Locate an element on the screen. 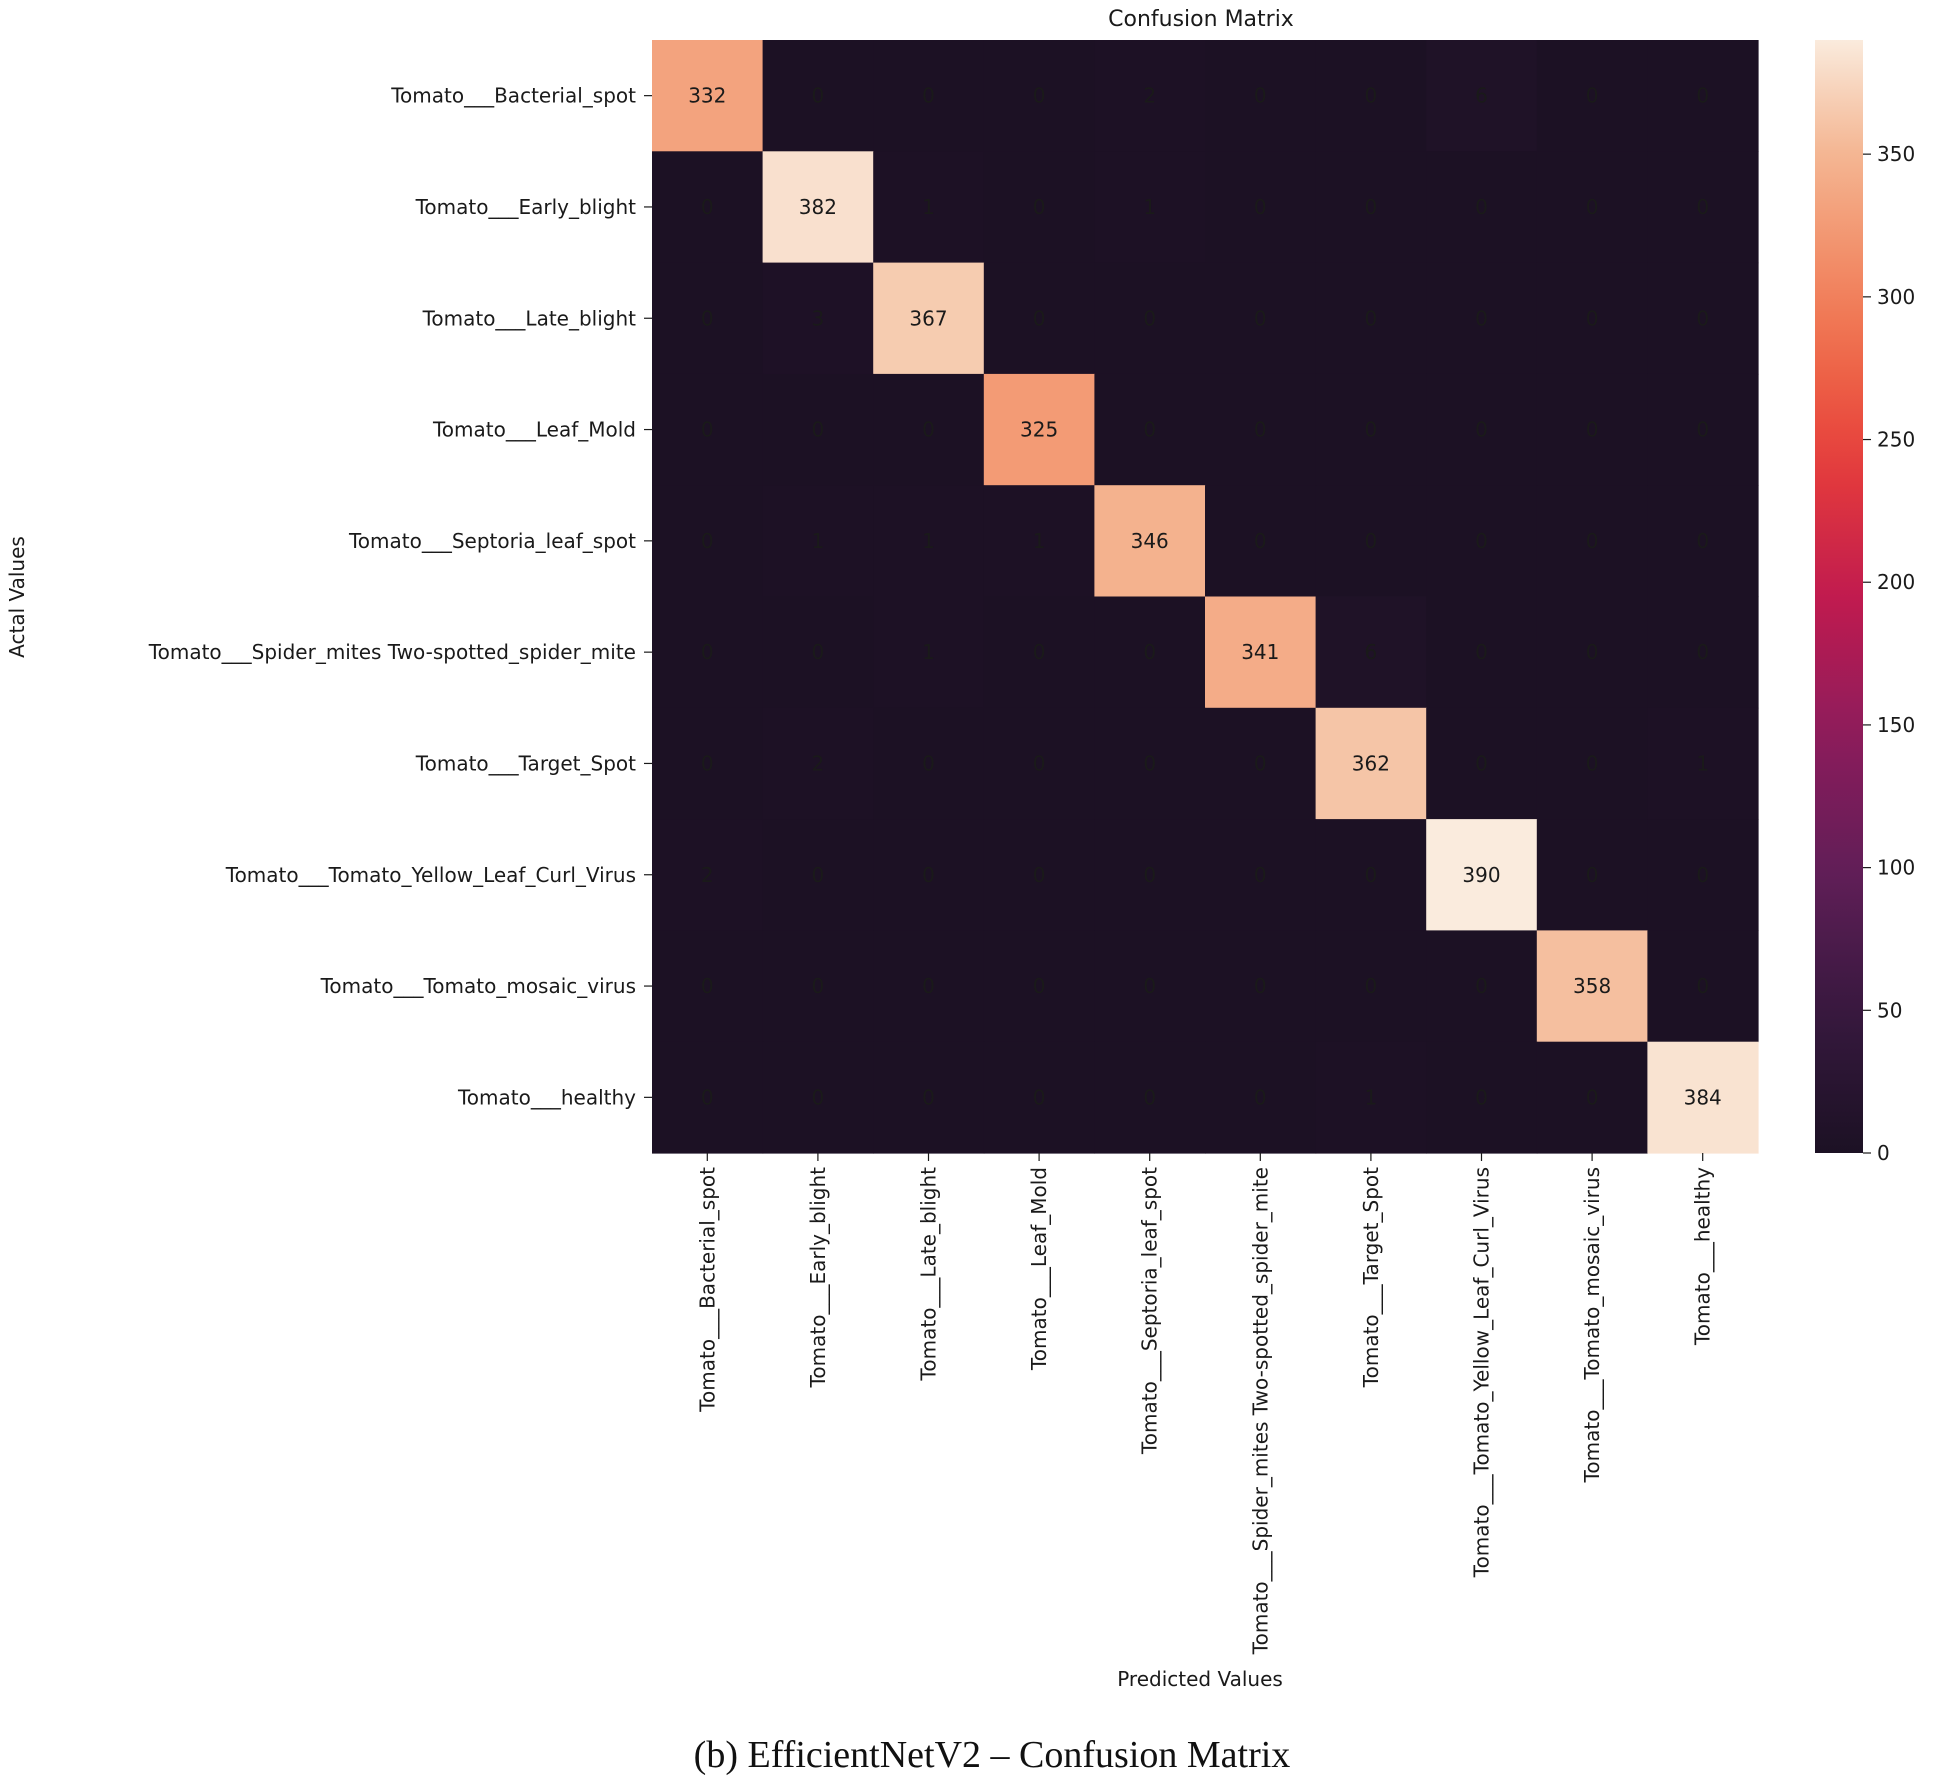 The image size is (1950, 1779). cell-value-label: 3 is located at coordinates (818, 318).